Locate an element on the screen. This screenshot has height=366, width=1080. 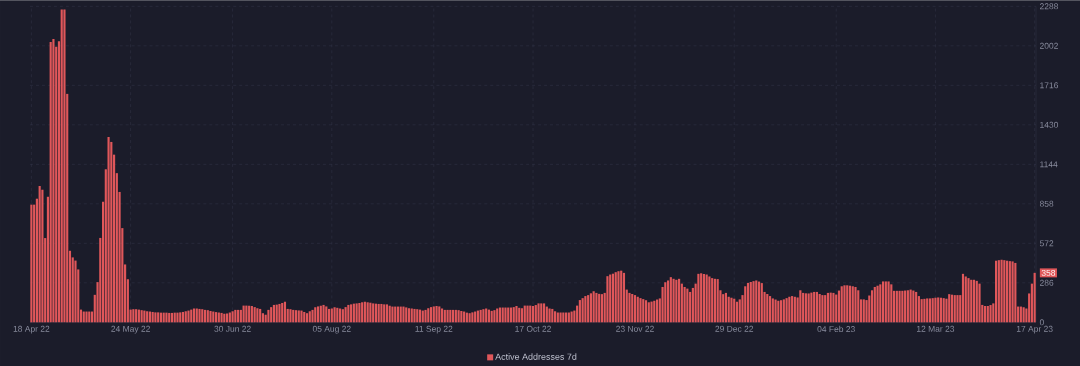
y-tick-label: 858 is located at coordinates (1046, 203).